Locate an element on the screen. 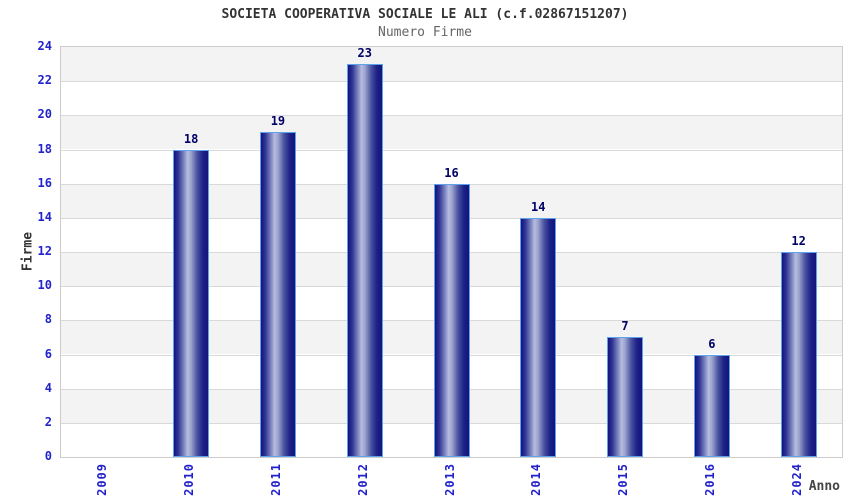  bar-value-2013: 16 is located at coordinates (451, 172).